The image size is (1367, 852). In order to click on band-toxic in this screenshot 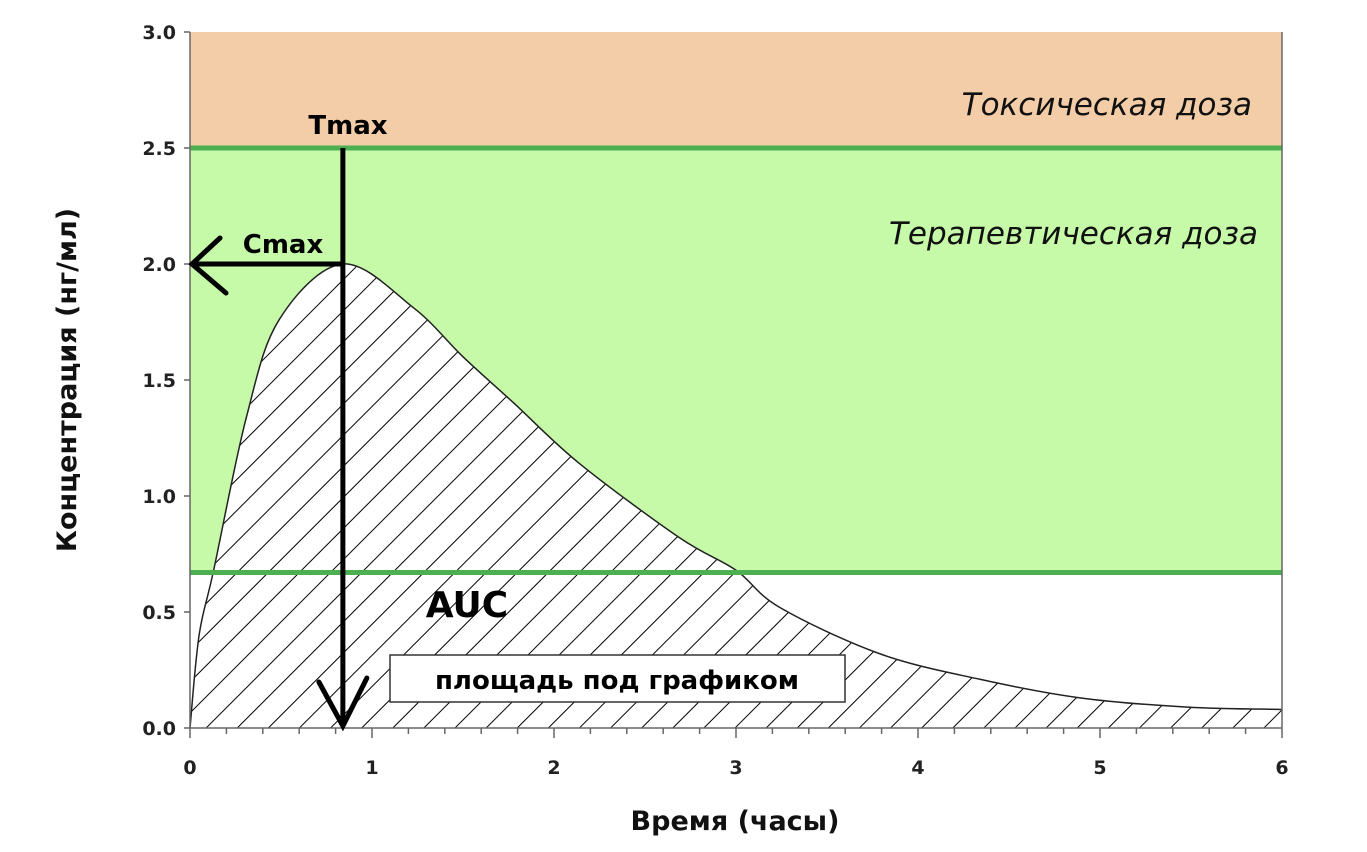, I will do `click(736, 90)`.